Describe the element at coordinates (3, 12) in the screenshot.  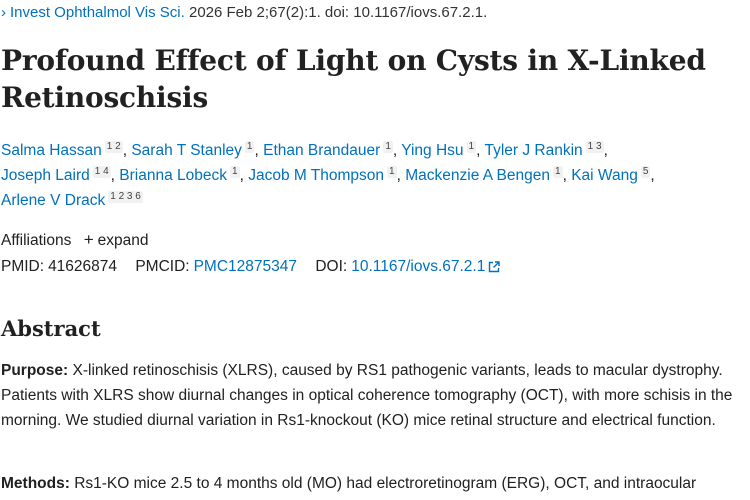
I see `chevron-right-icon: ›` at that location.